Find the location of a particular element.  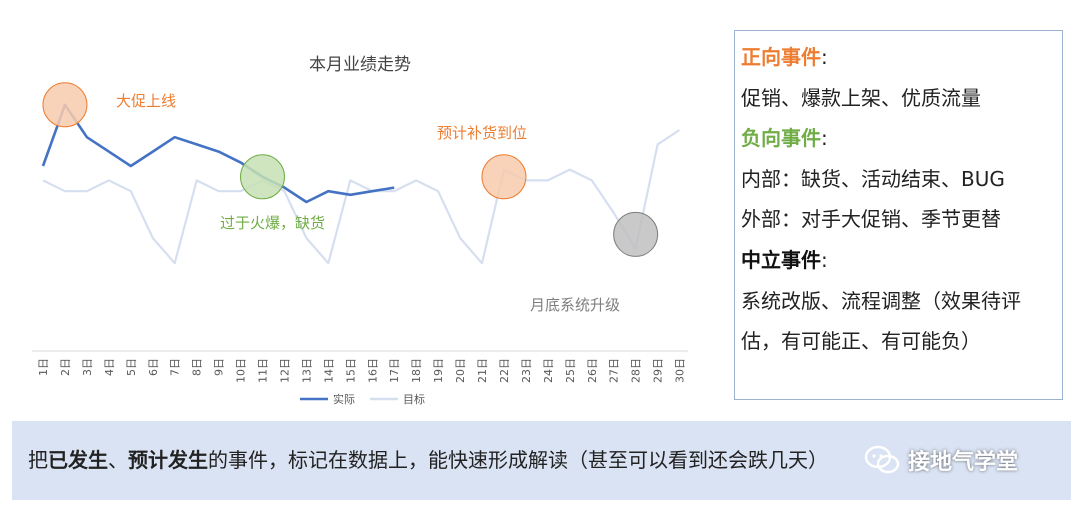

negative-colon: : is located at coordinates (824, 138).